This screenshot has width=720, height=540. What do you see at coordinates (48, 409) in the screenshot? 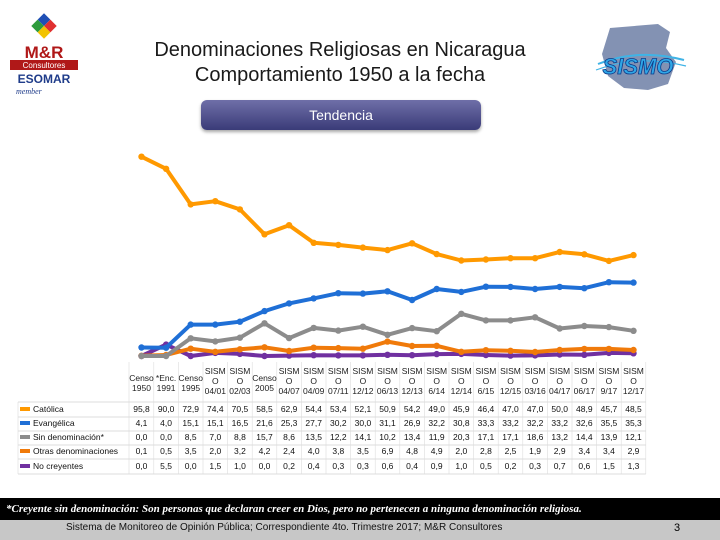
I see `legend-label-catolica: Católica` at bounding box center [48, 409].